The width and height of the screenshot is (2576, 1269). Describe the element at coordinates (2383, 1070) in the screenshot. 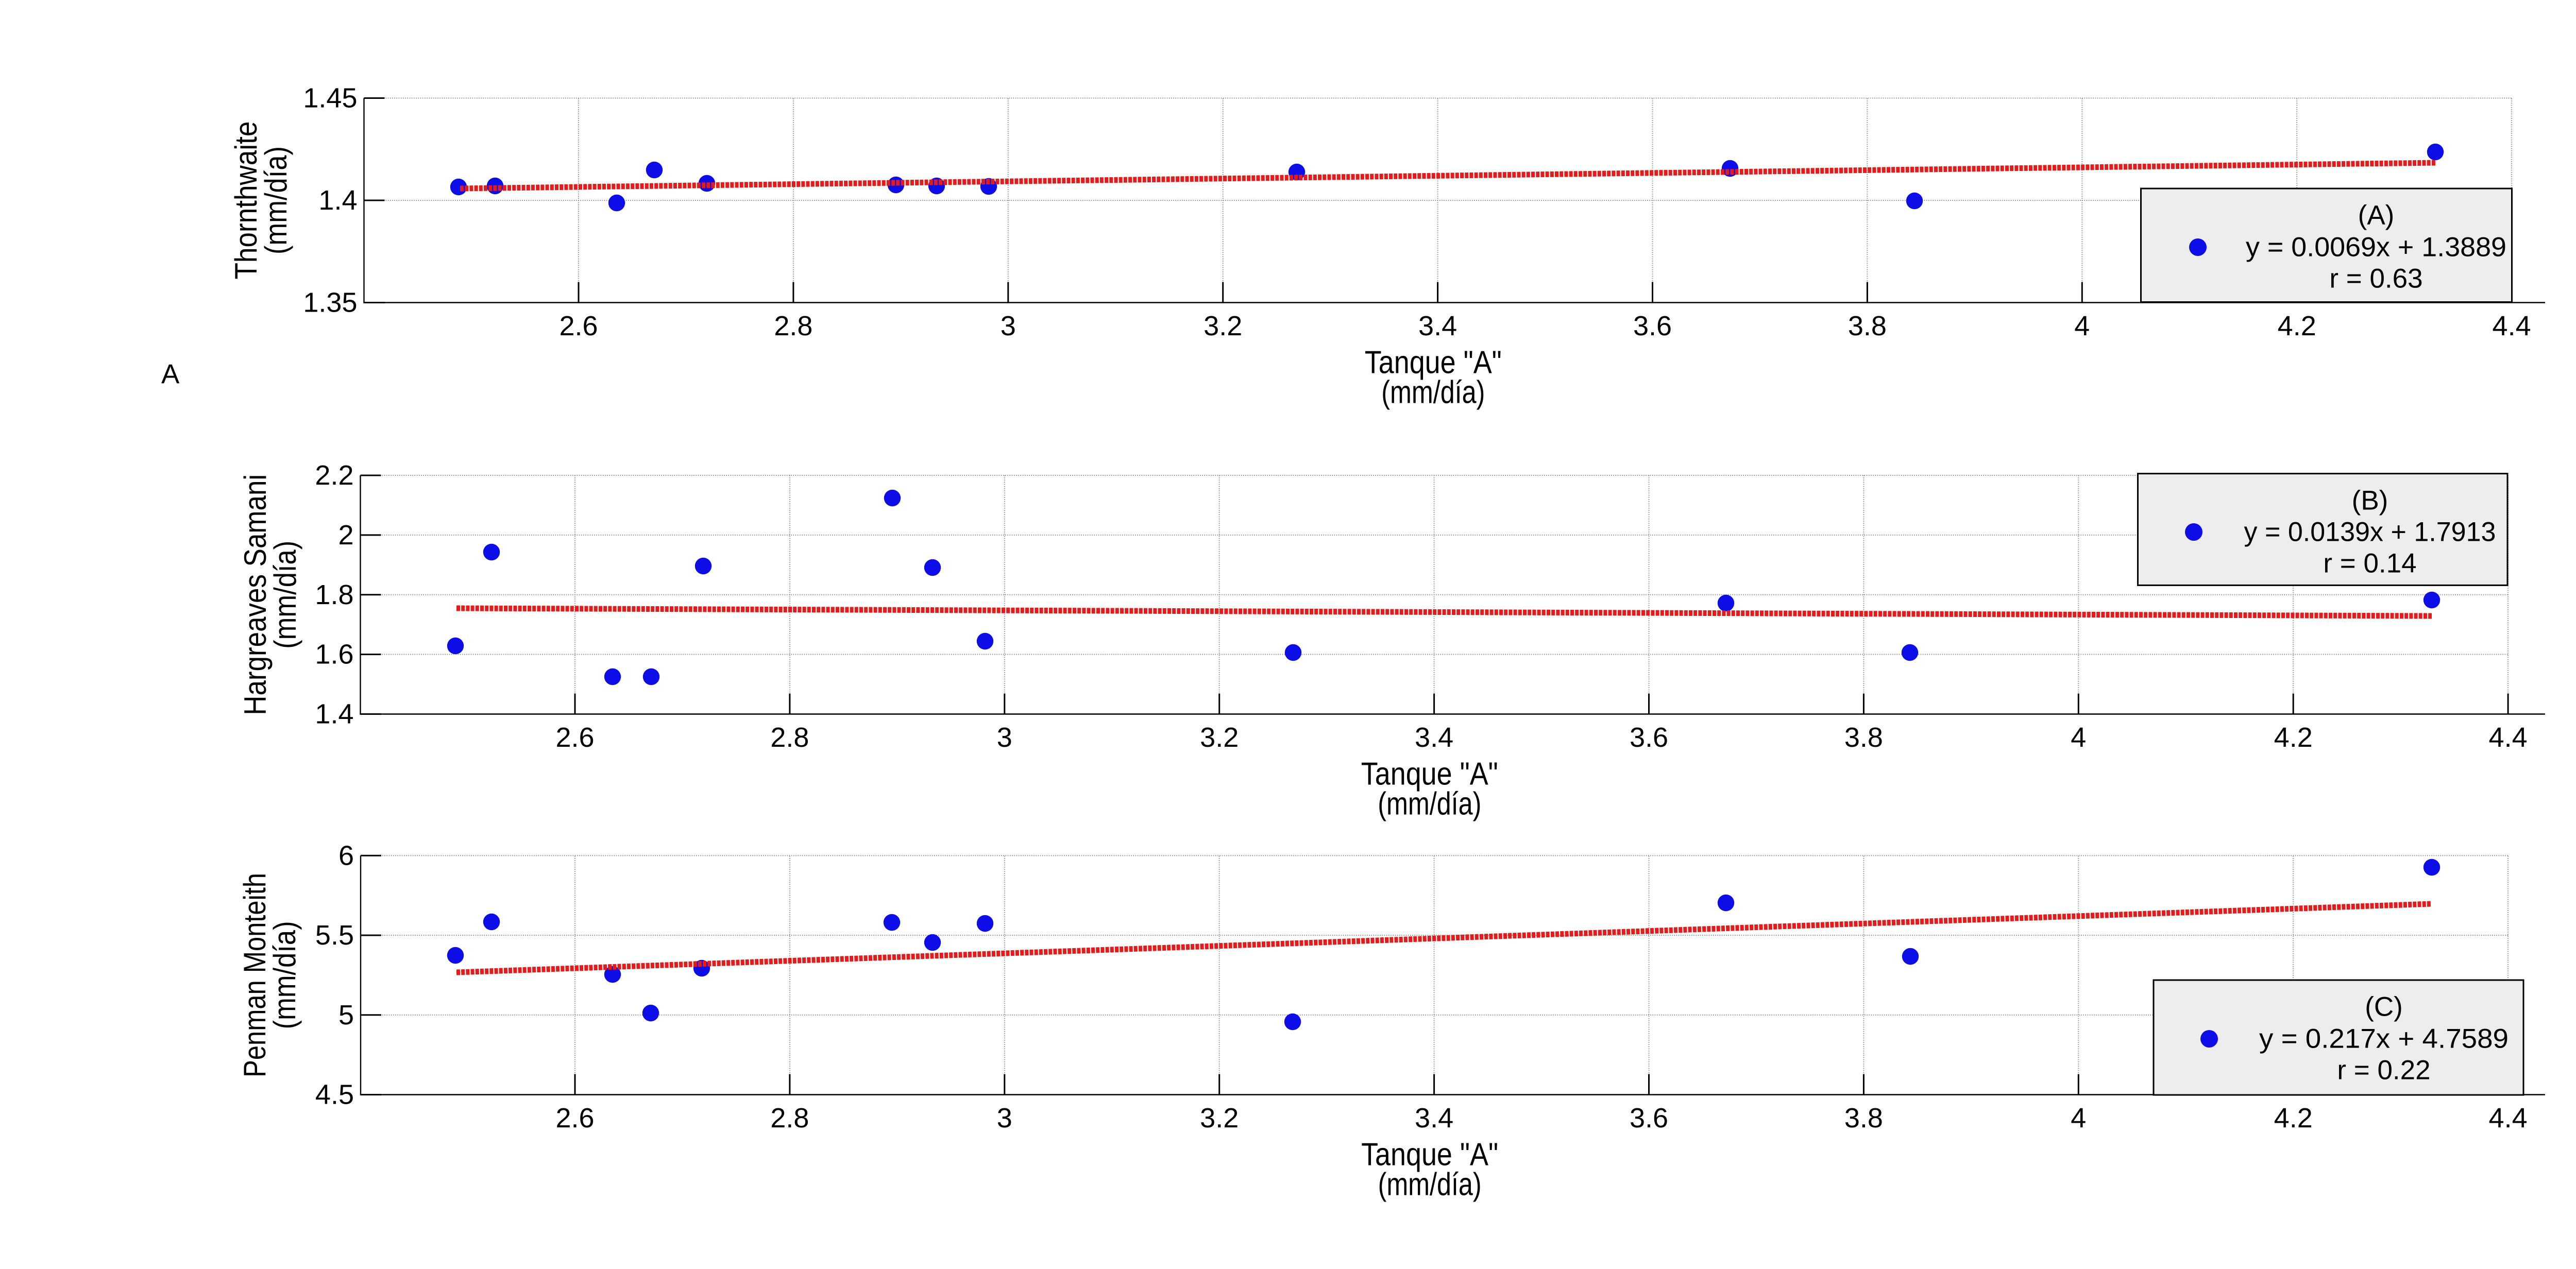

I see `svg-text: r = 0.22` at that location.